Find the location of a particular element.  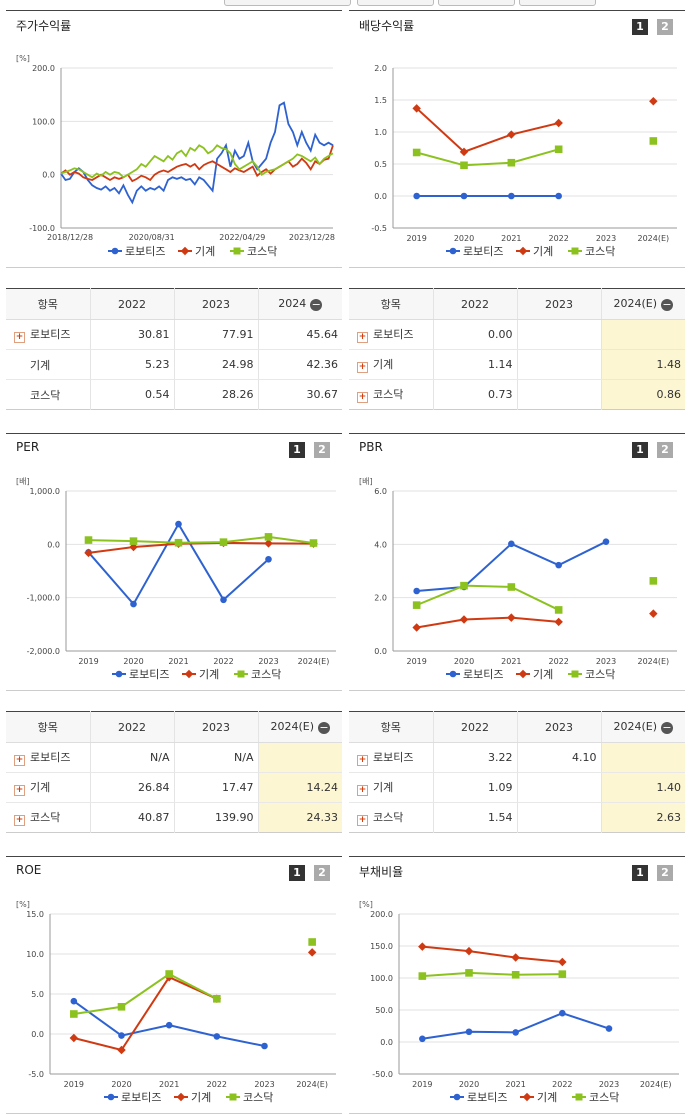

table-row: + 로보티즈 N/A N/A is located at coordinates (174, 757).